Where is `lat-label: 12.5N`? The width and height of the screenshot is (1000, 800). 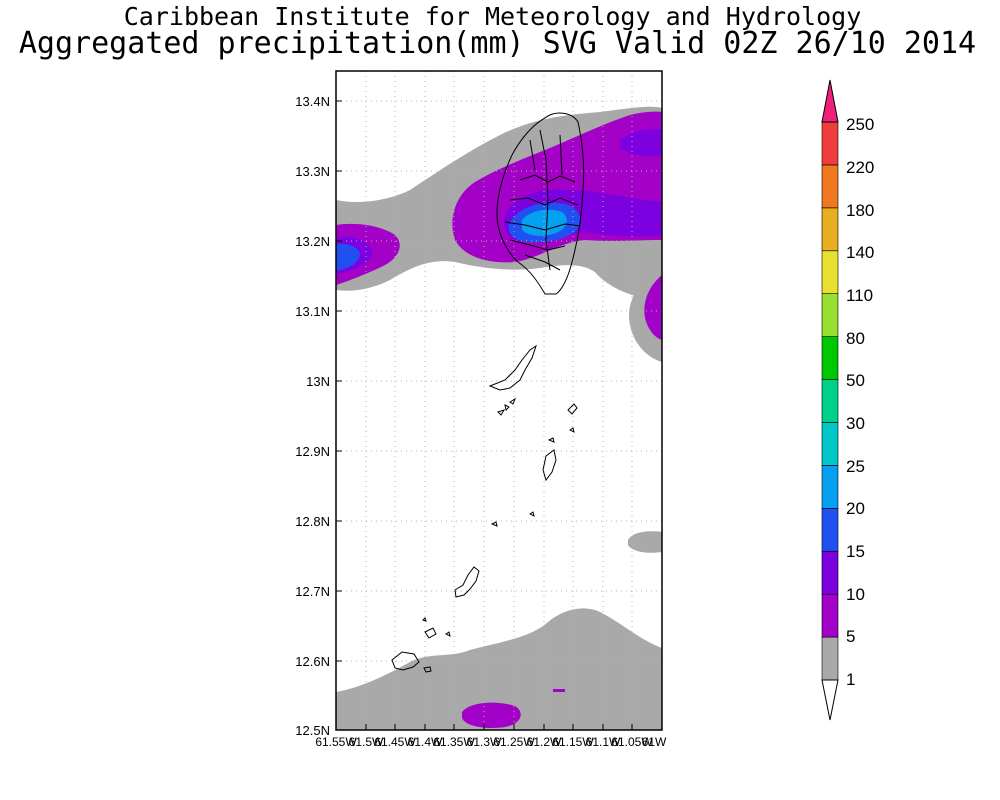 lat-label: 12.5N is located at coordinates (312, 730).